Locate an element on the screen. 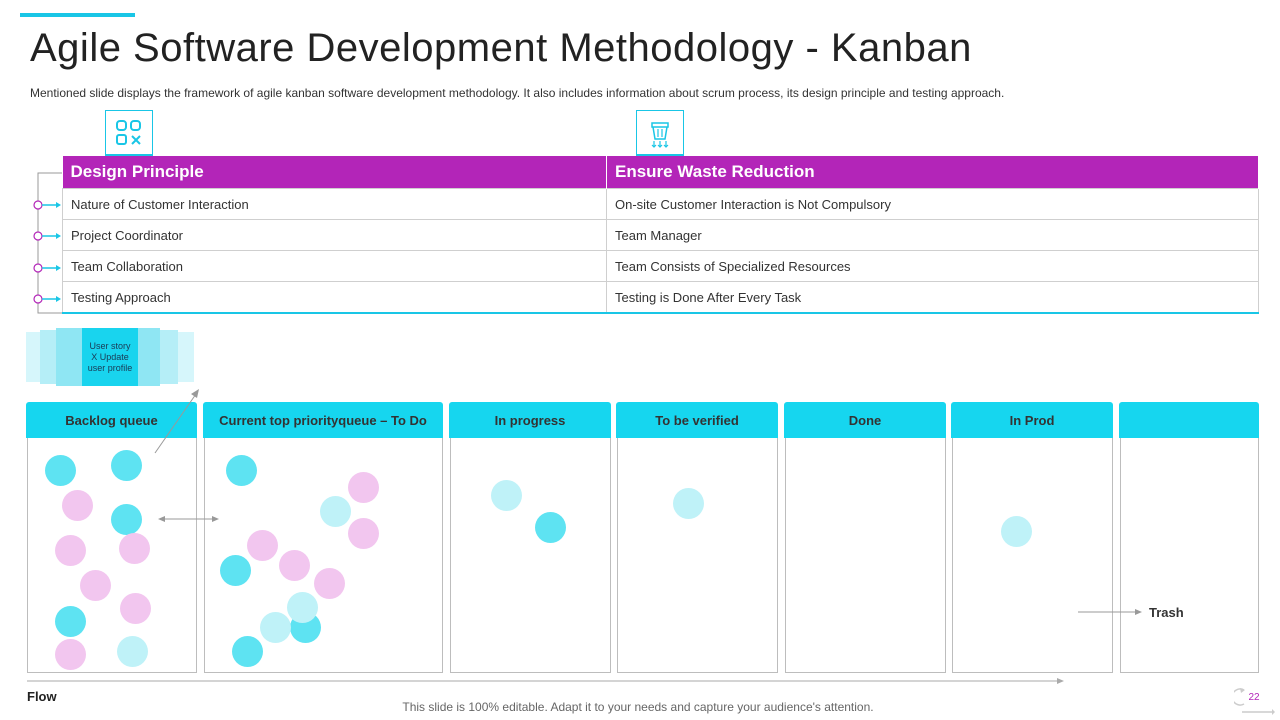  user-story-banner is located at coordinates (110, 357).